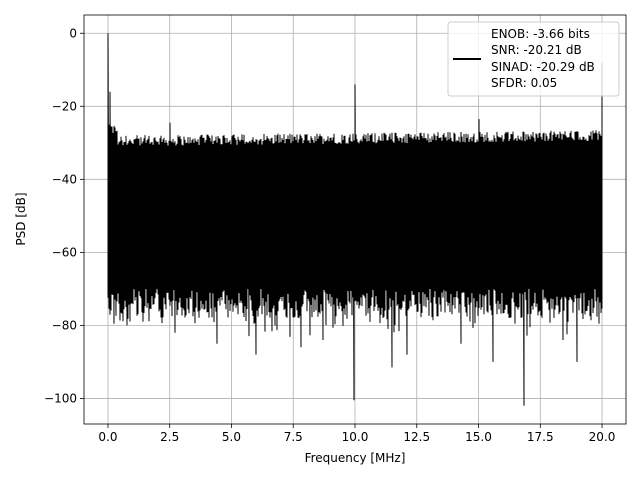 This screenshot has width=640, height=480. I want to click on x-tick-label: 2.5, so click(169, 437).